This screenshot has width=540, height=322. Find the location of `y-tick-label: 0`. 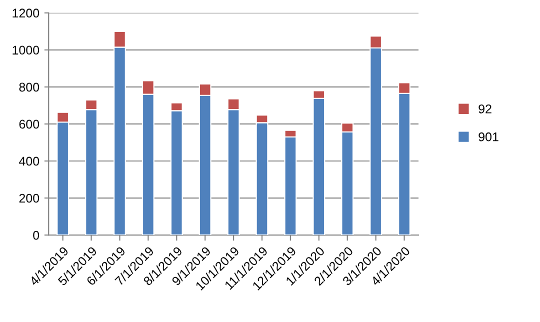

y-tick-label: 0 is located at coordinates (36, 235).